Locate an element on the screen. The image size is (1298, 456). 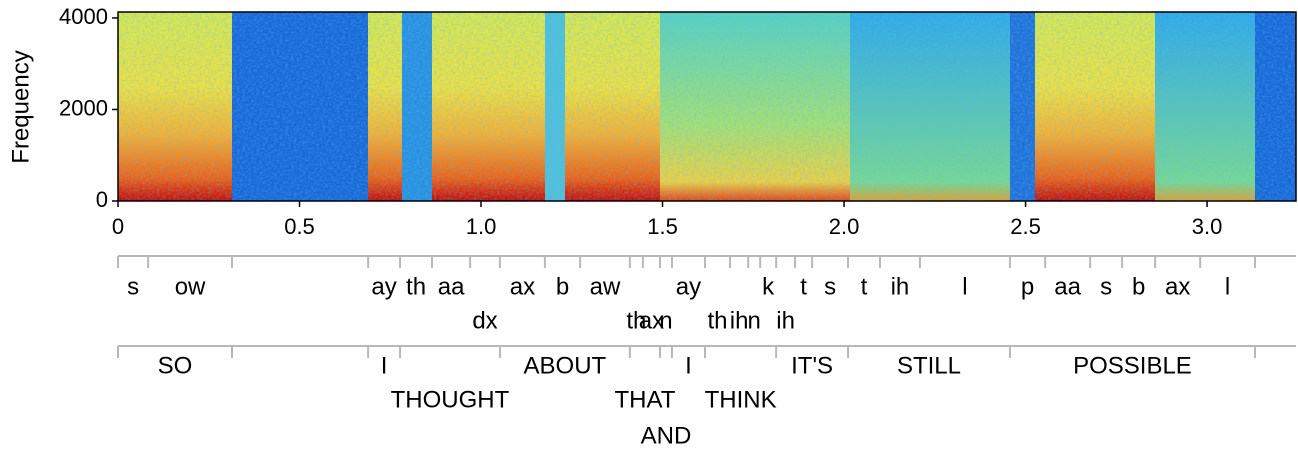
y-axis-label: Frequency is located at coordinates (20, 106).